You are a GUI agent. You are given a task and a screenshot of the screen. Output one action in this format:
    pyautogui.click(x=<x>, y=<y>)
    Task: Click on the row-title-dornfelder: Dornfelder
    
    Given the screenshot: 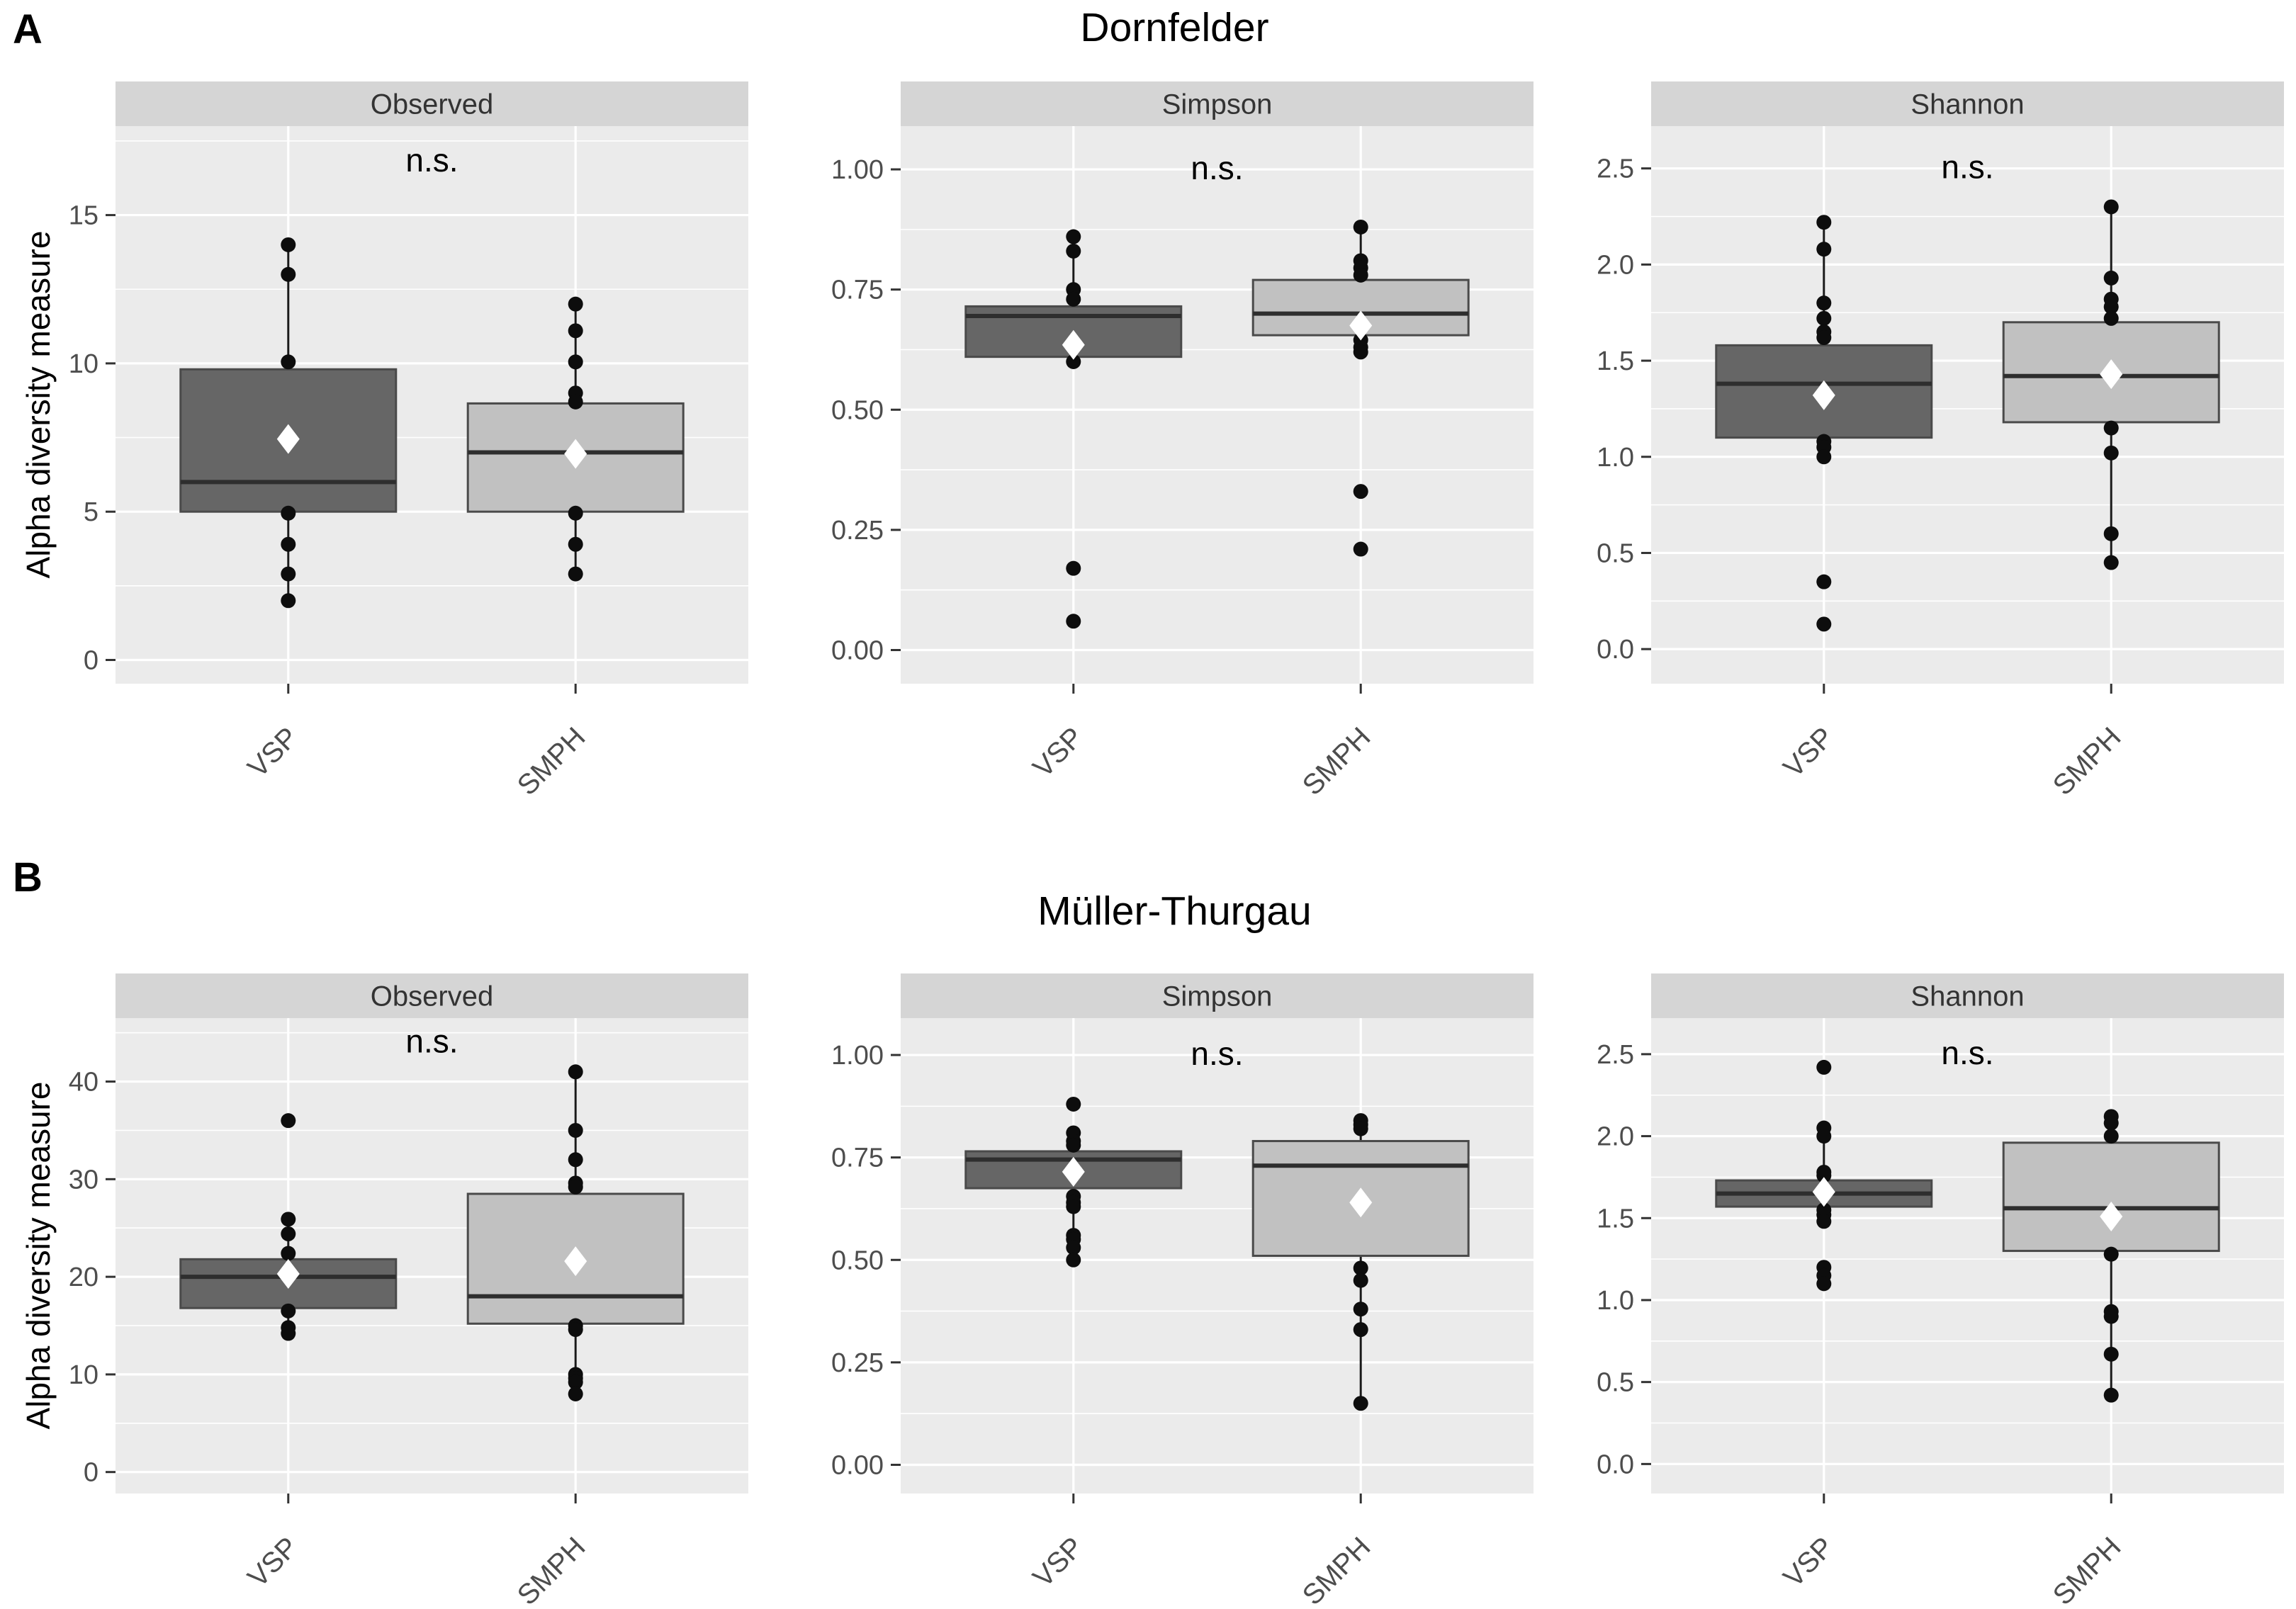 What is the action you would take?
    pyautogui.click(x=1174, y=27)
    